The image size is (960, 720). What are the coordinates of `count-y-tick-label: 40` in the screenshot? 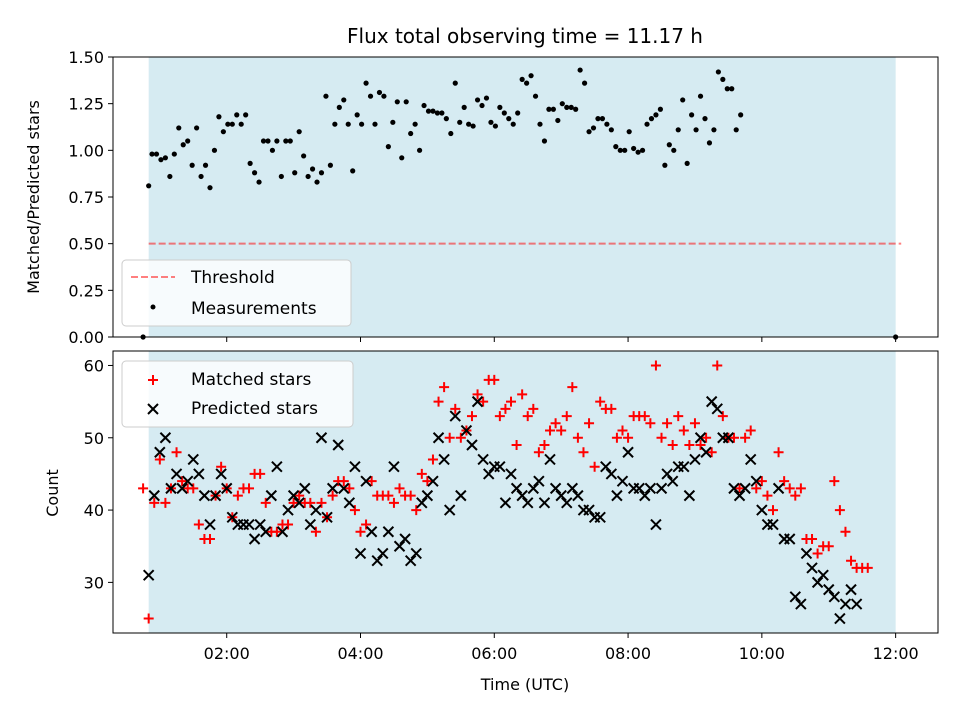 It's located at (94, 510).